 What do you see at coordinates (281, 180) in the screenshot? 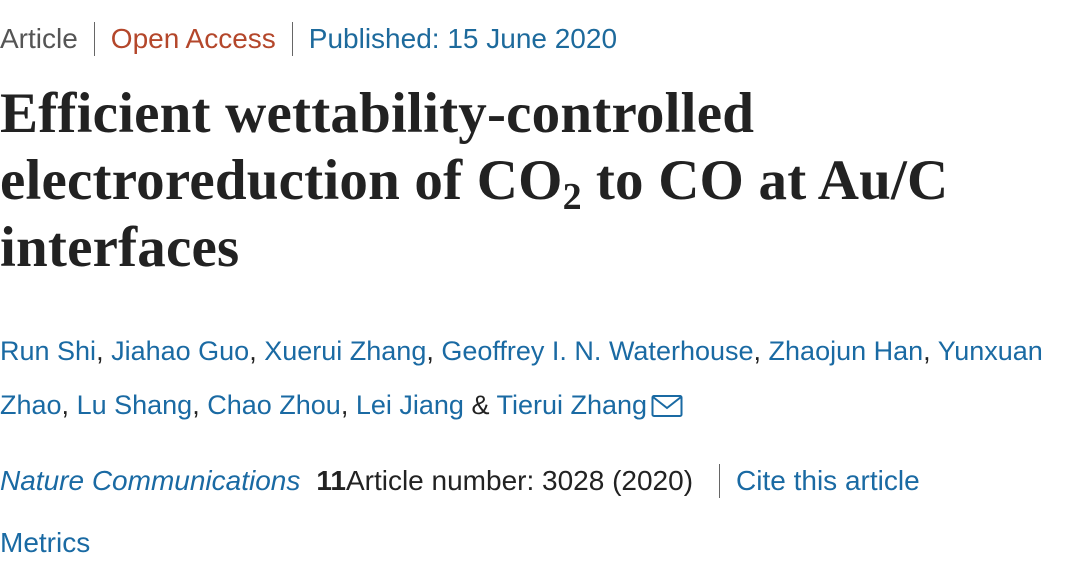
I see `title-line: electroreduction of CO` at bounding box center [281, 180].